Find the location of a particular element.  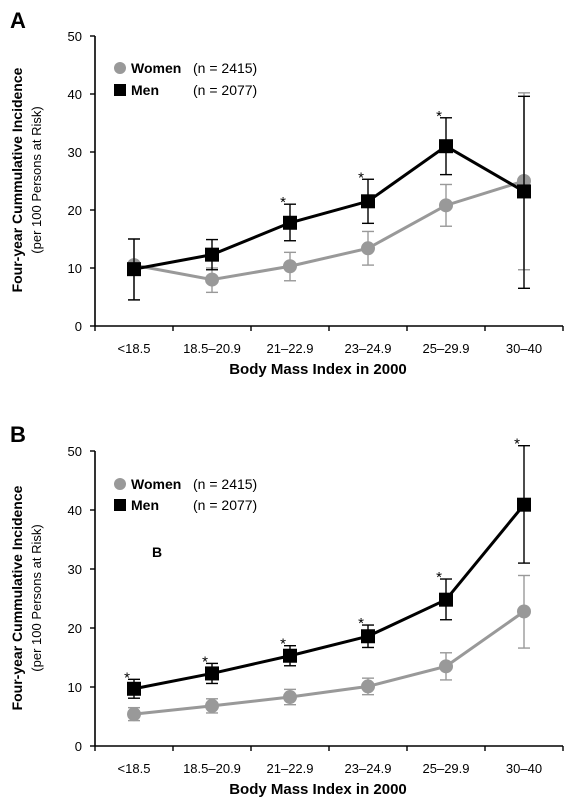

panel-b-x-tick-label: 18.5–20.9 is located at coordinates (212, 768).